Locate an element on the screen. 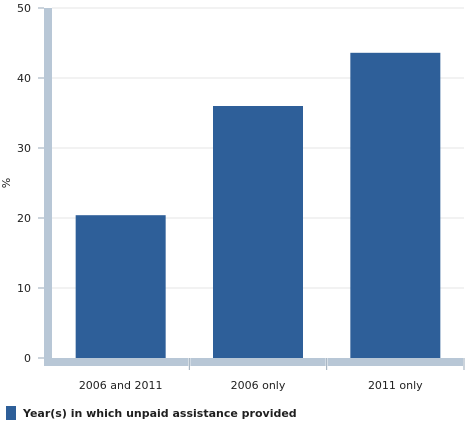 The height and width of the screenshot is (423, 468). x-tick-labels: 2006 and 2011 2006 only 2011 only is located at coordinates (251, 385).